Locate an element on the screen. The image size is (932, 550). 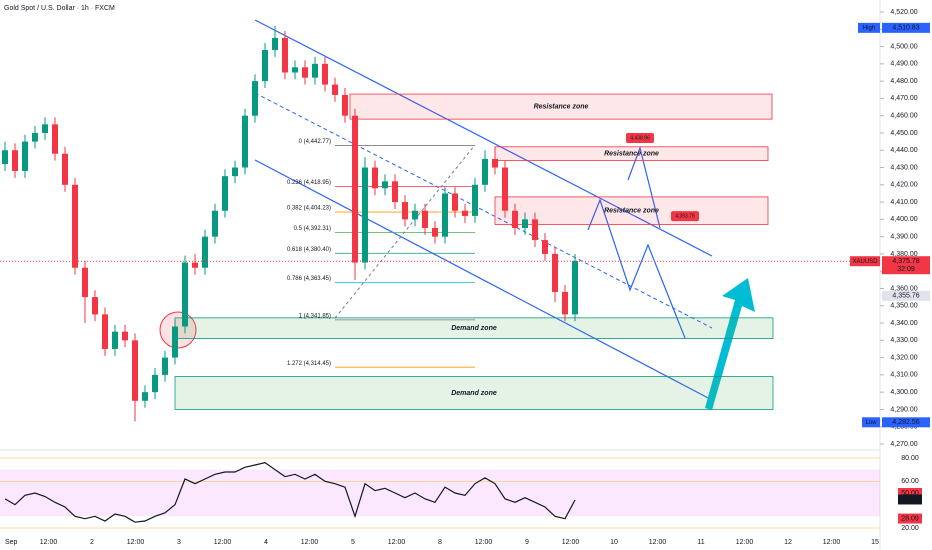
y-tick-label: 4,460.00 is located at coordinates (903, 116).